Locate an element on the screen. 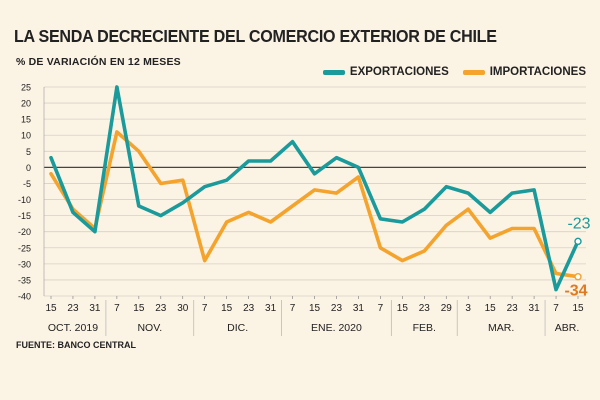 Image resolution: width=600 pixels, height=400 pixels. end-label-exportaciones: -23 is located at coordinates (578, 223).